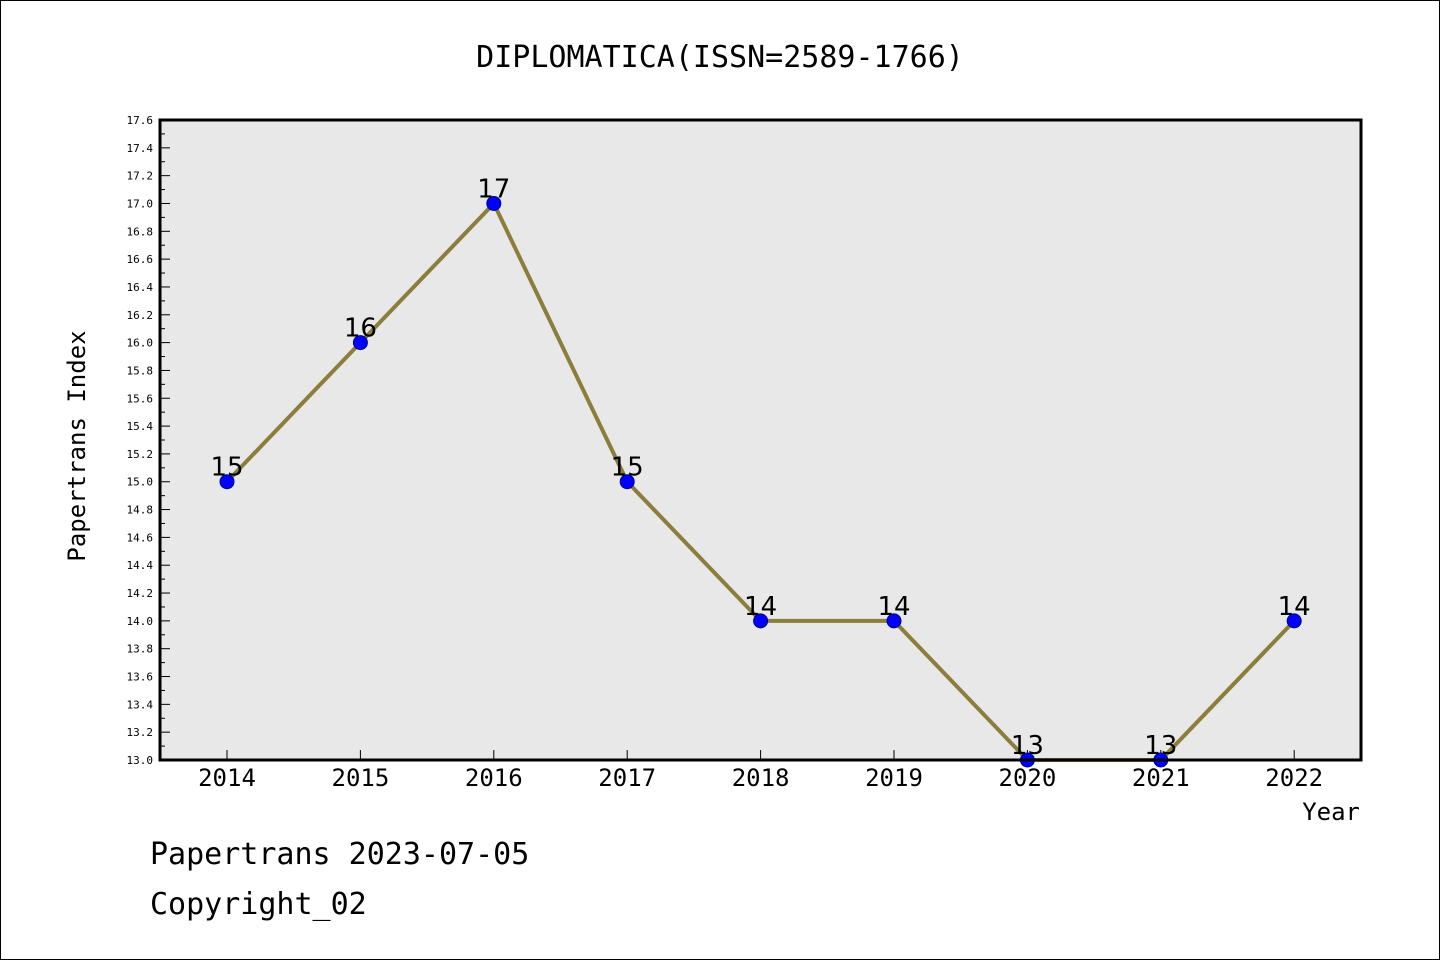 The height and width of the screenshot is (960, 1440). What do you see at coordinates (720, 57) in the screenshot?
I see `chart-title: DIPLOMATICA(ISSN=2589-1766)` at bounding box center [720, 57].